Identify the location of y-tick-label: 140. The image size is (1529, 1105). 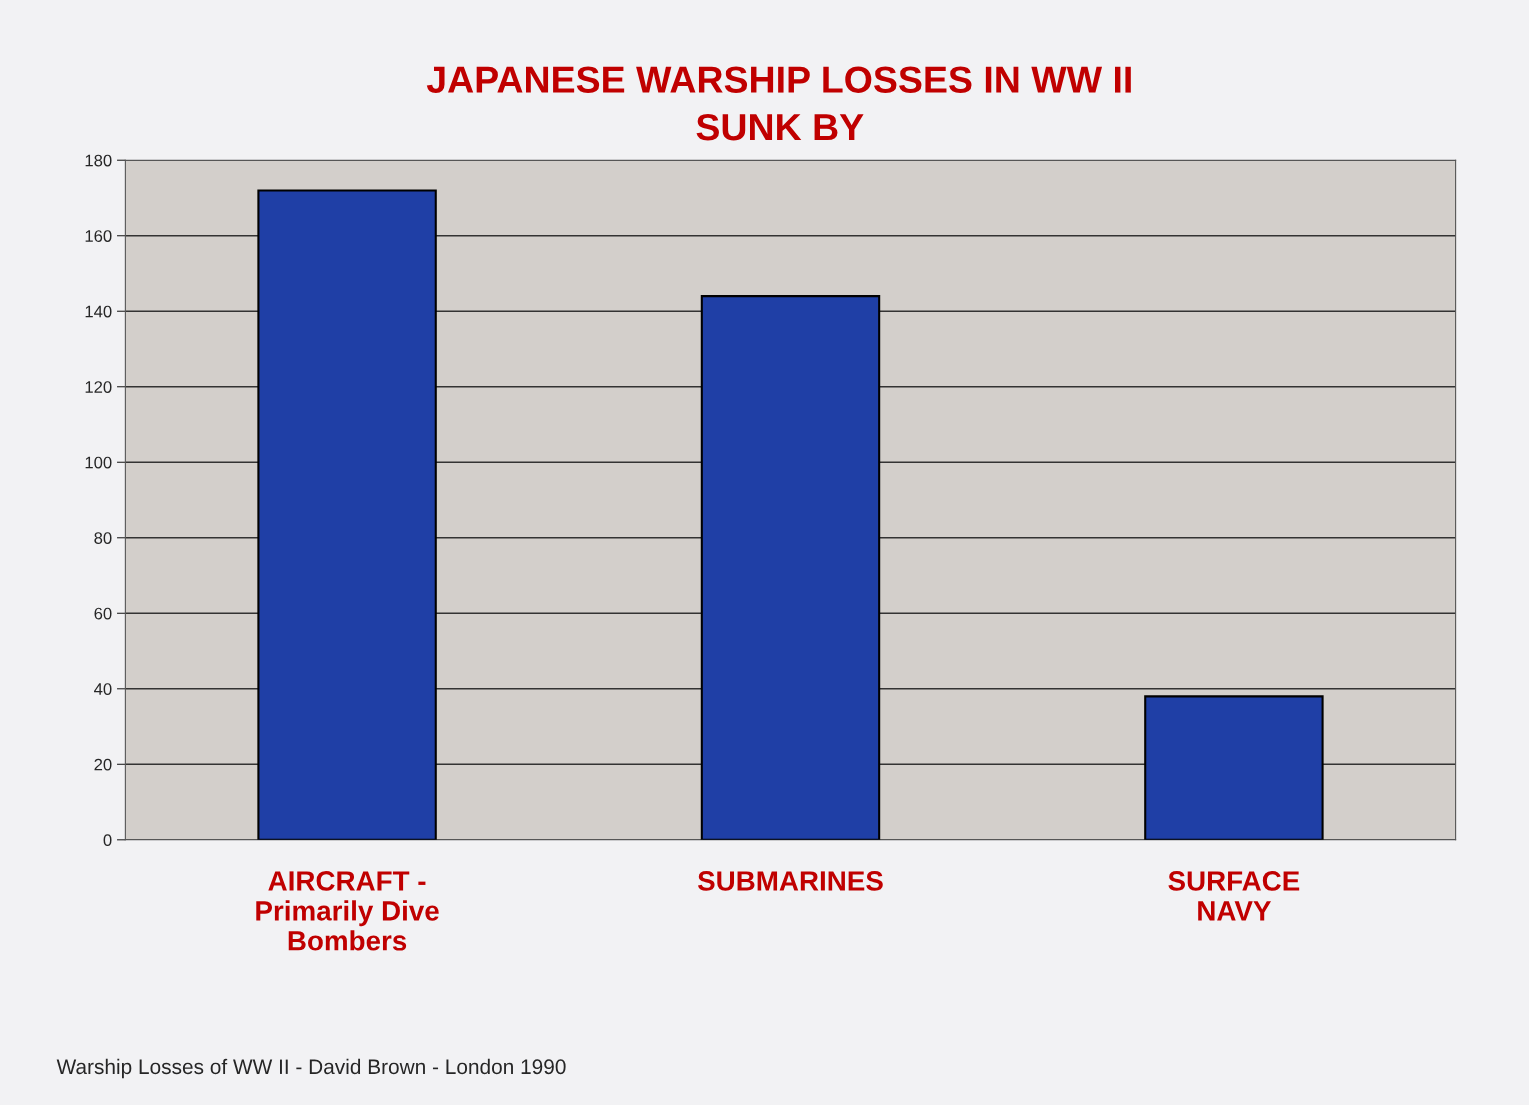
(98, 311).